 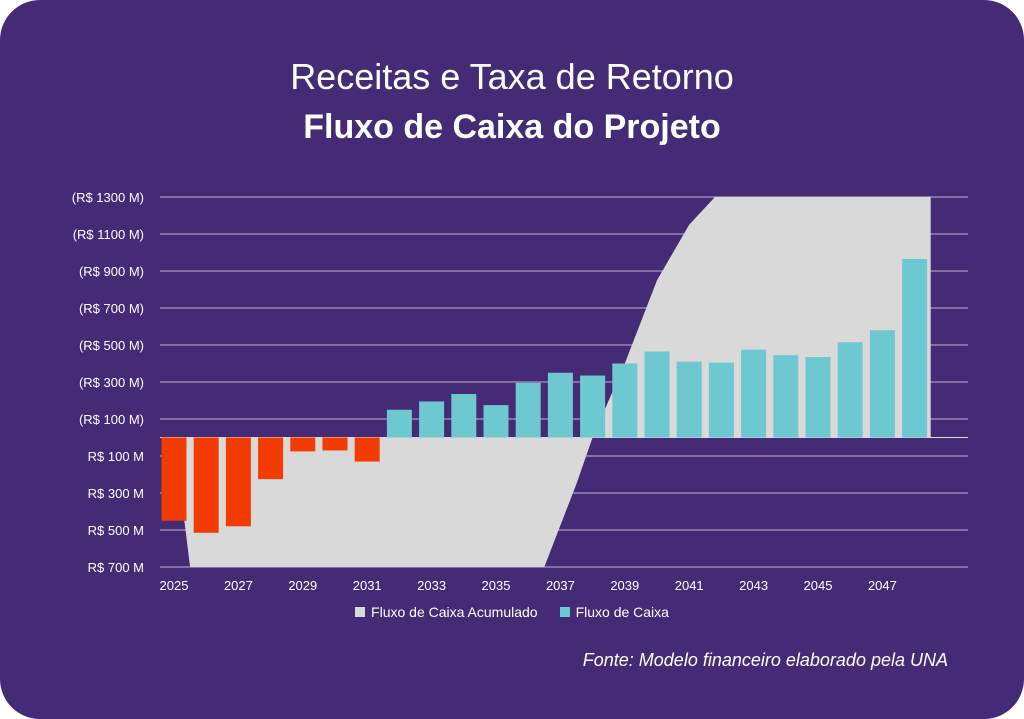 I want to click on x-tick-label: 2027, so click(x=238, y=585).